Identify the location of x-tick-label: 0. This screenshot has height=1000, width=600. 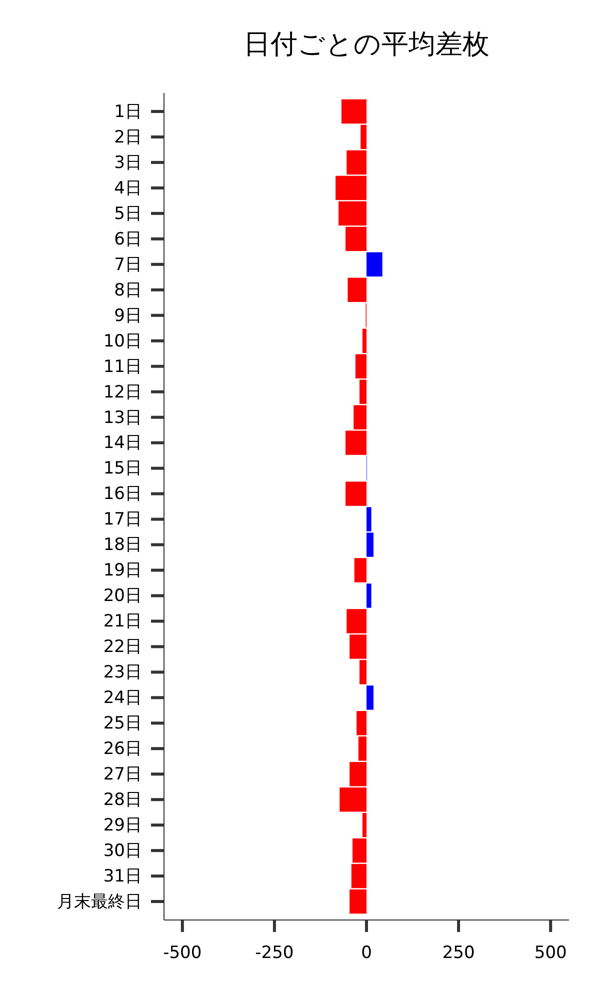
(366, 953).